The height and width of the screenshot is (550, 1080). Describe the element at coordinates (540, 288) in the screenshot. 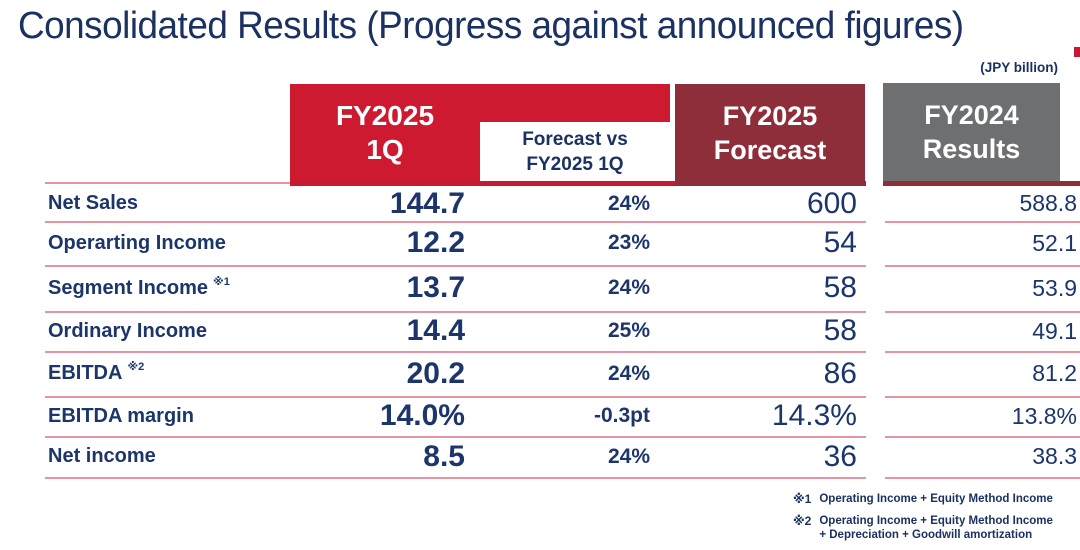

I see `table-row: Segment Income ※1 13.7 24% 58 53.9` at that location.